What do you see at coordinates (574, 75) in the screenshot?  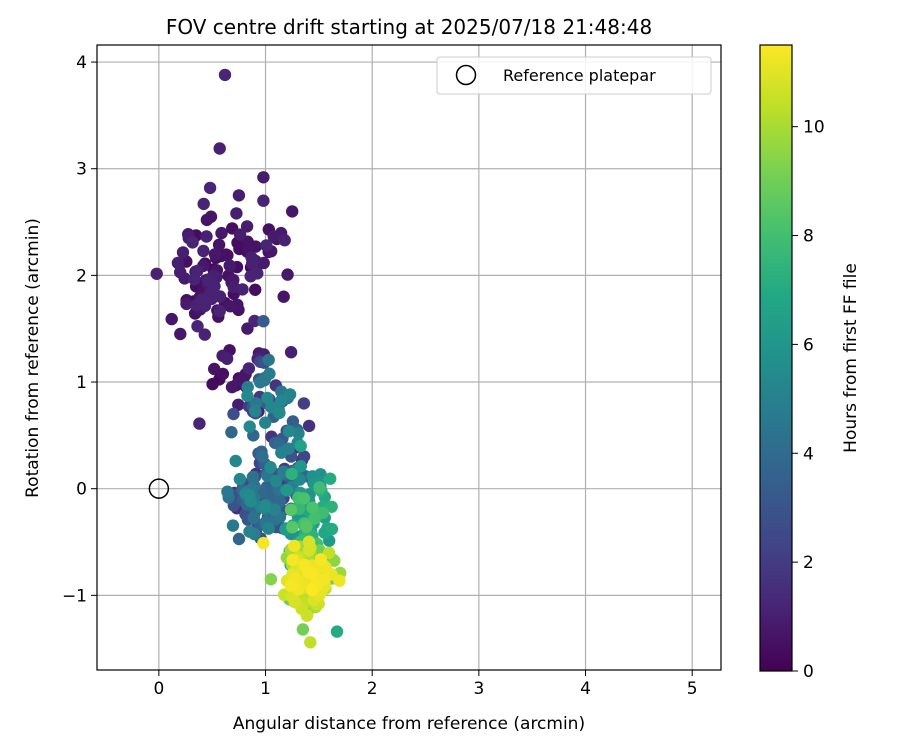 I see `legend: Reference platepar` at bounding box center [574, 75].